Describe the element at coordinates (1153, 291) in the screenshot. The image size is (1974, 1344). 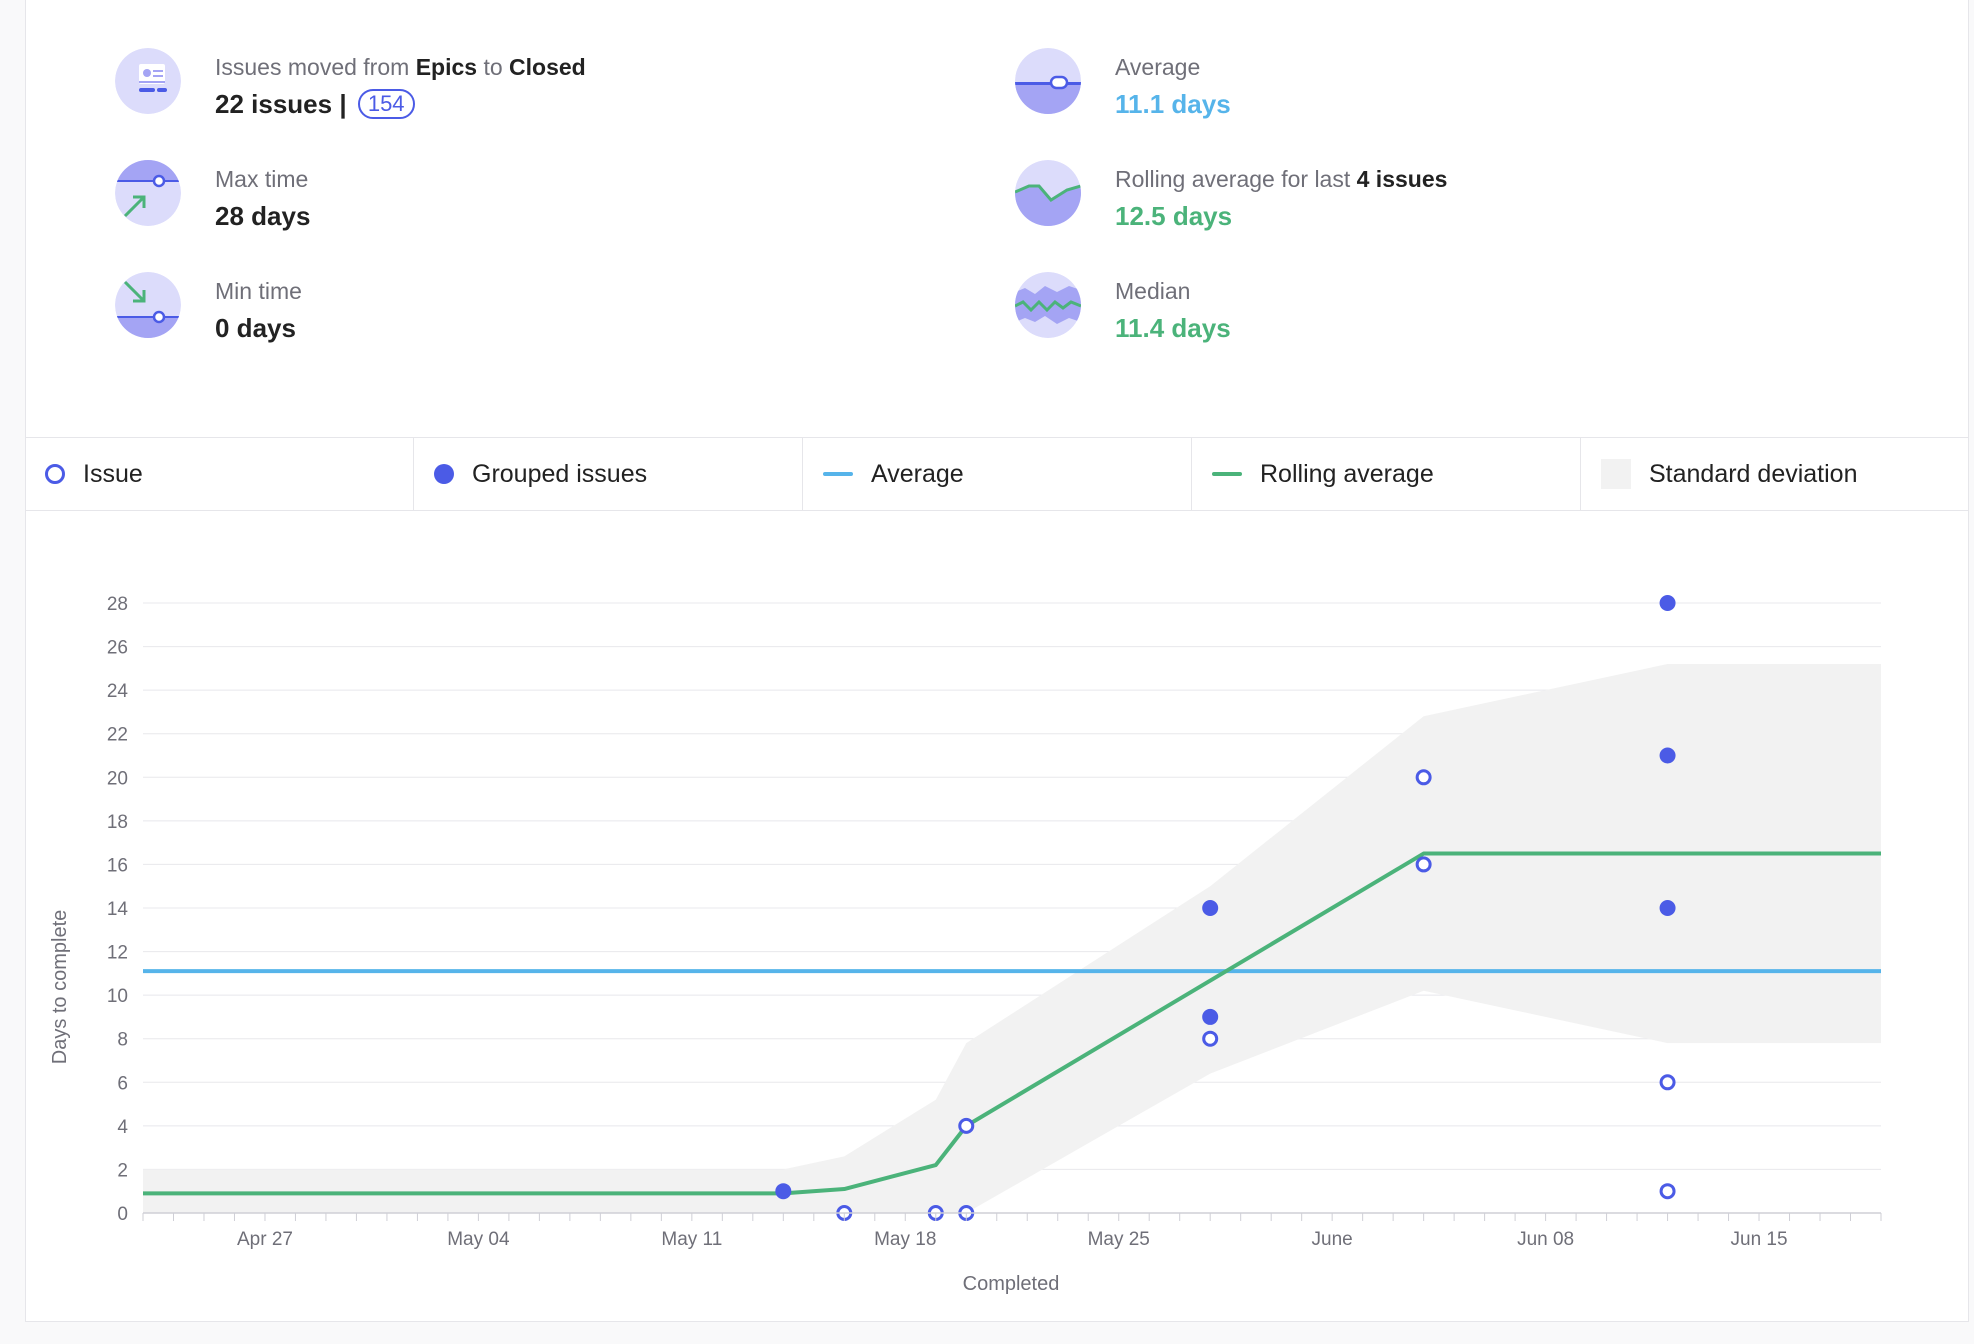
I see `median-label: Median` at that location.